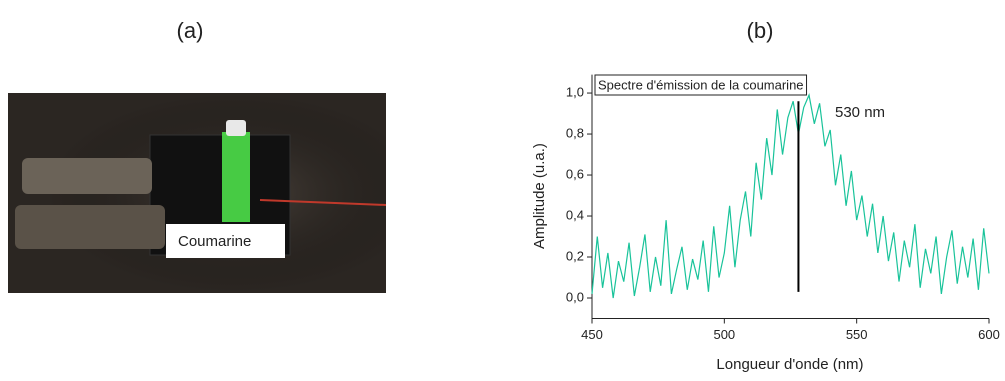  I want to click on y-tick-label: 0,8, so click(575, 132).